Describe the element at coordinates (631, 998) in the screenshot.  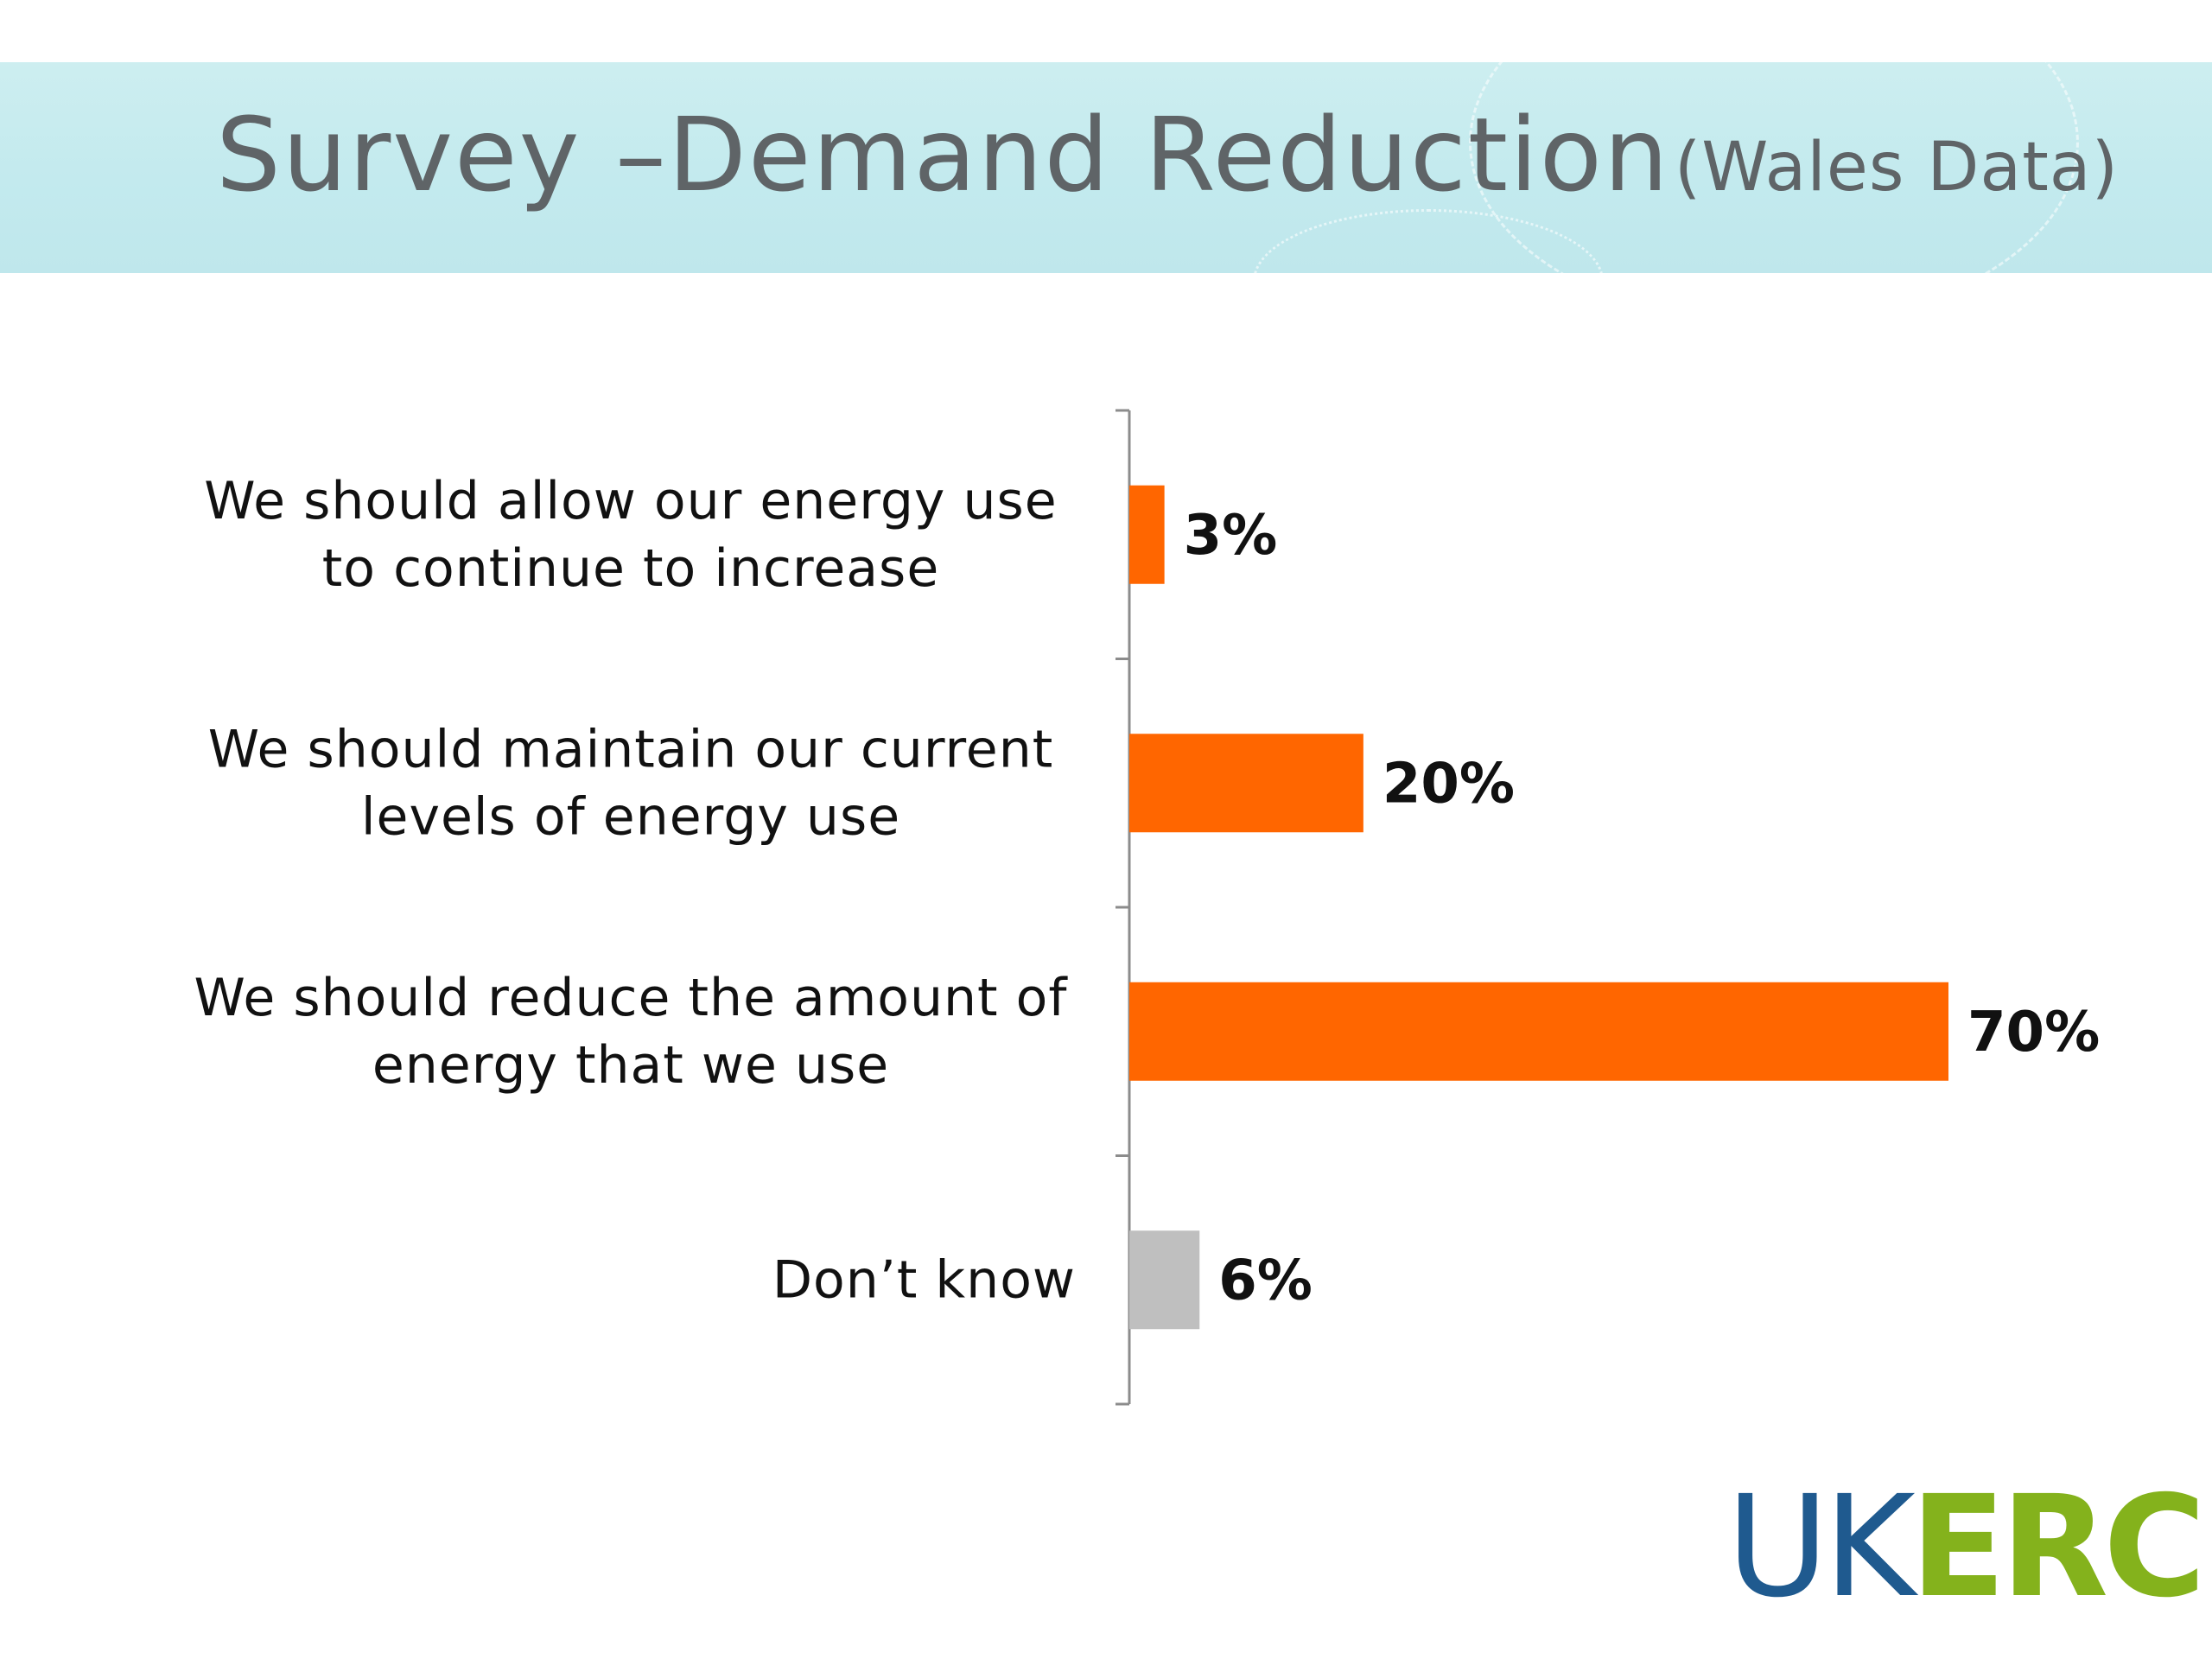
I see `category-label-3-line-1: We should reduce the amount of` at that location.